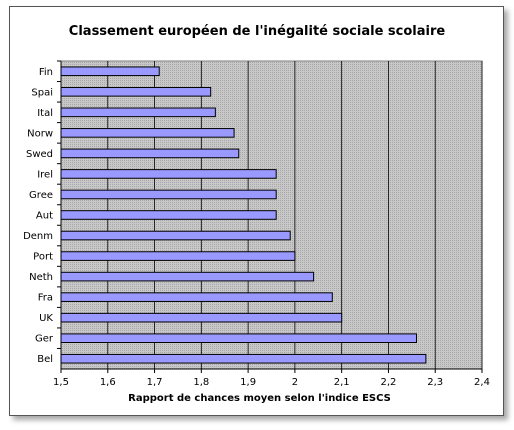  I want to click on bar-irel, so click(168, 174).